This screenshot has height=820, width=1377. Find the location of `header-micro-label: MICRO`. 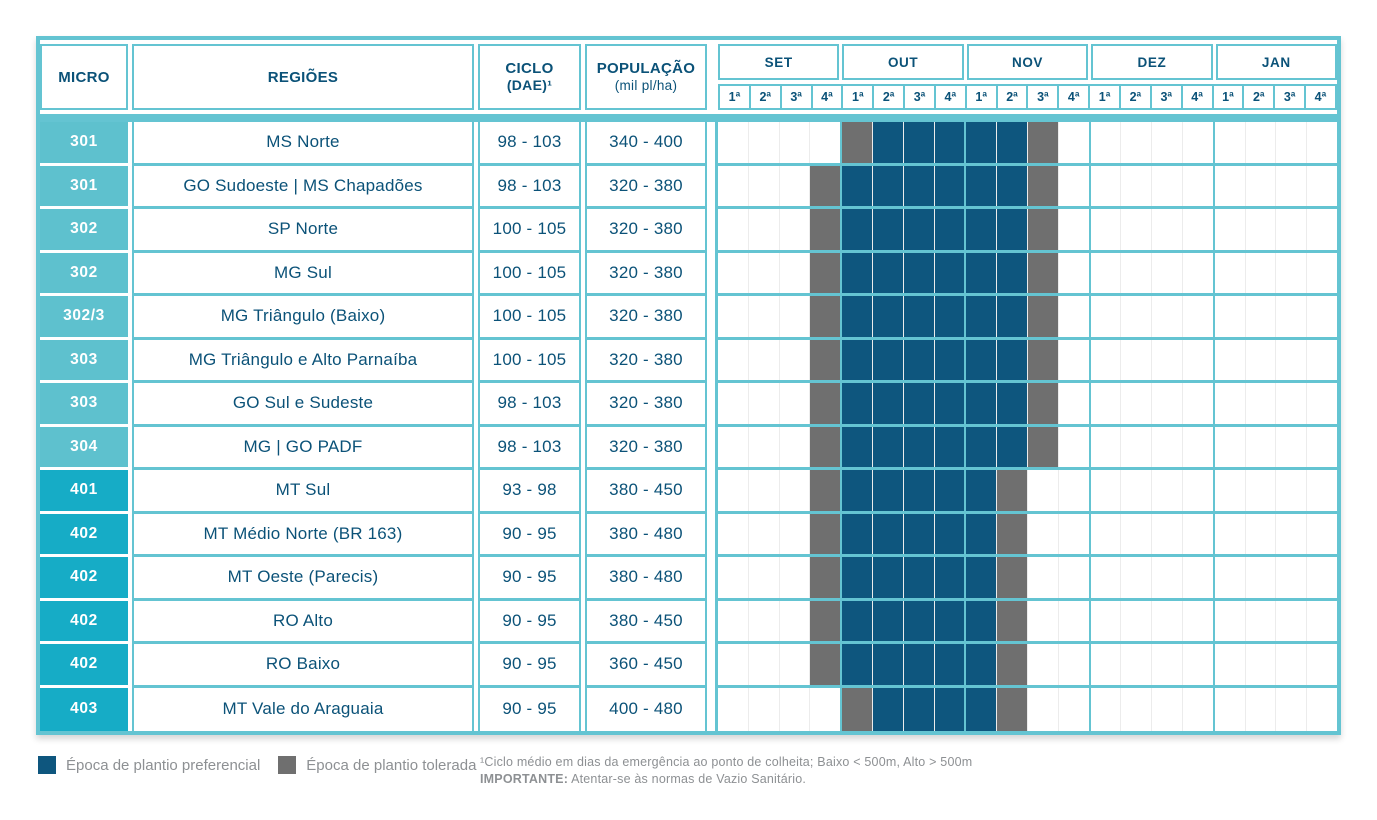

header-micro-label: MICRO is located at coordinates (84, 77).